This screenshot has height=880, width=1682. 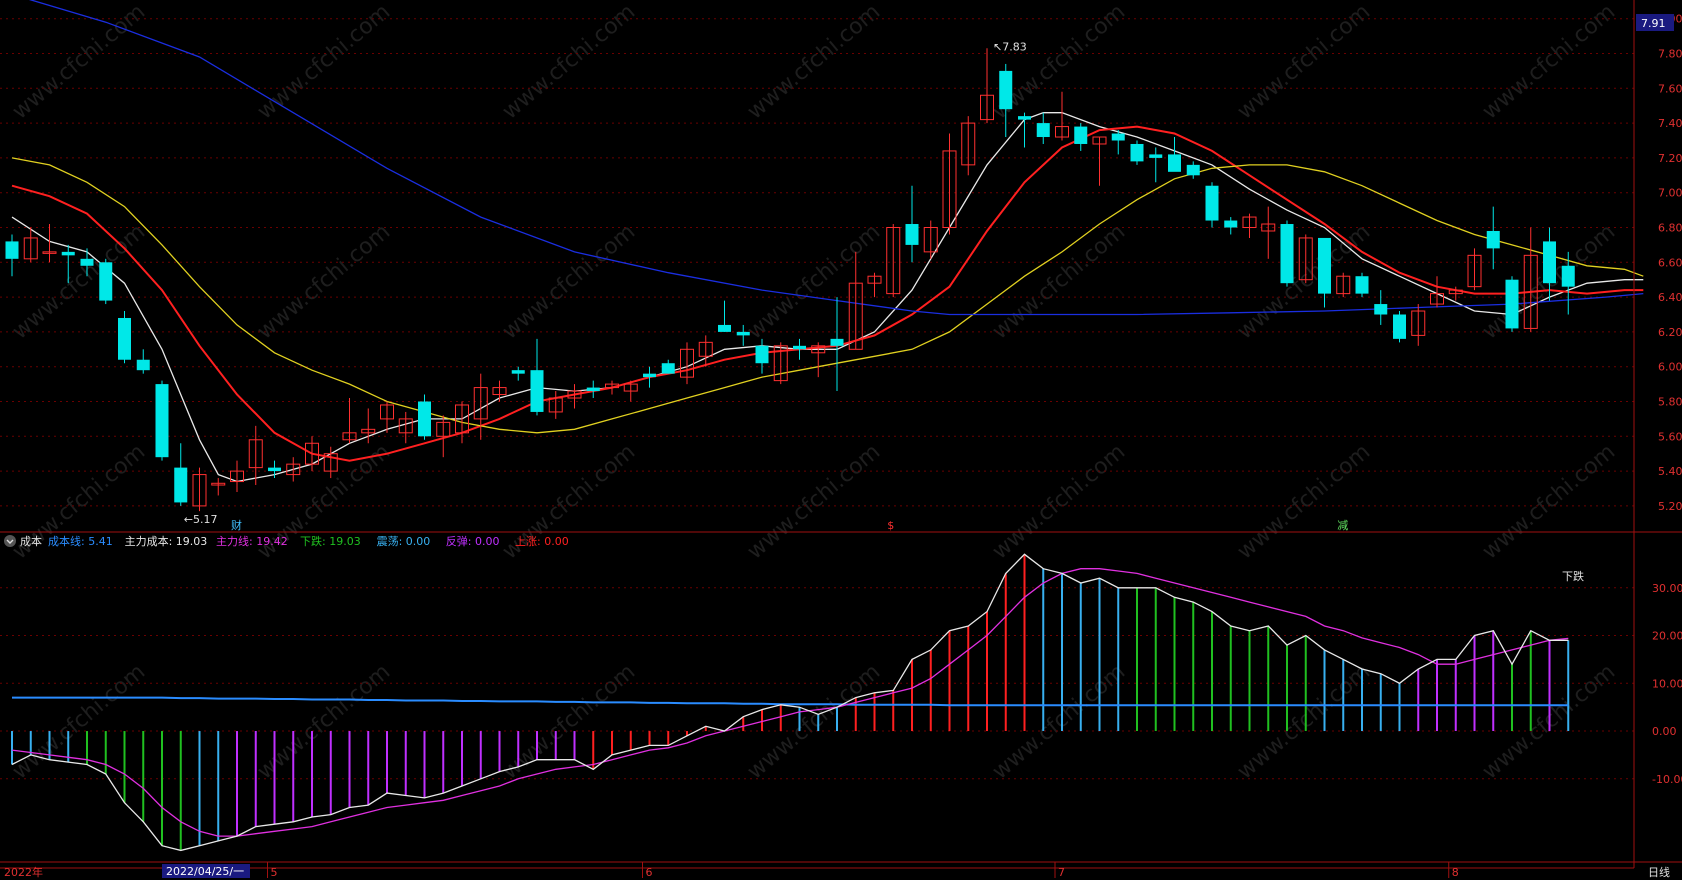 What do you see at coordinates (1455, 872) in the screenshot?
I see `month-label: 8` at bounding box center [1455, 872].